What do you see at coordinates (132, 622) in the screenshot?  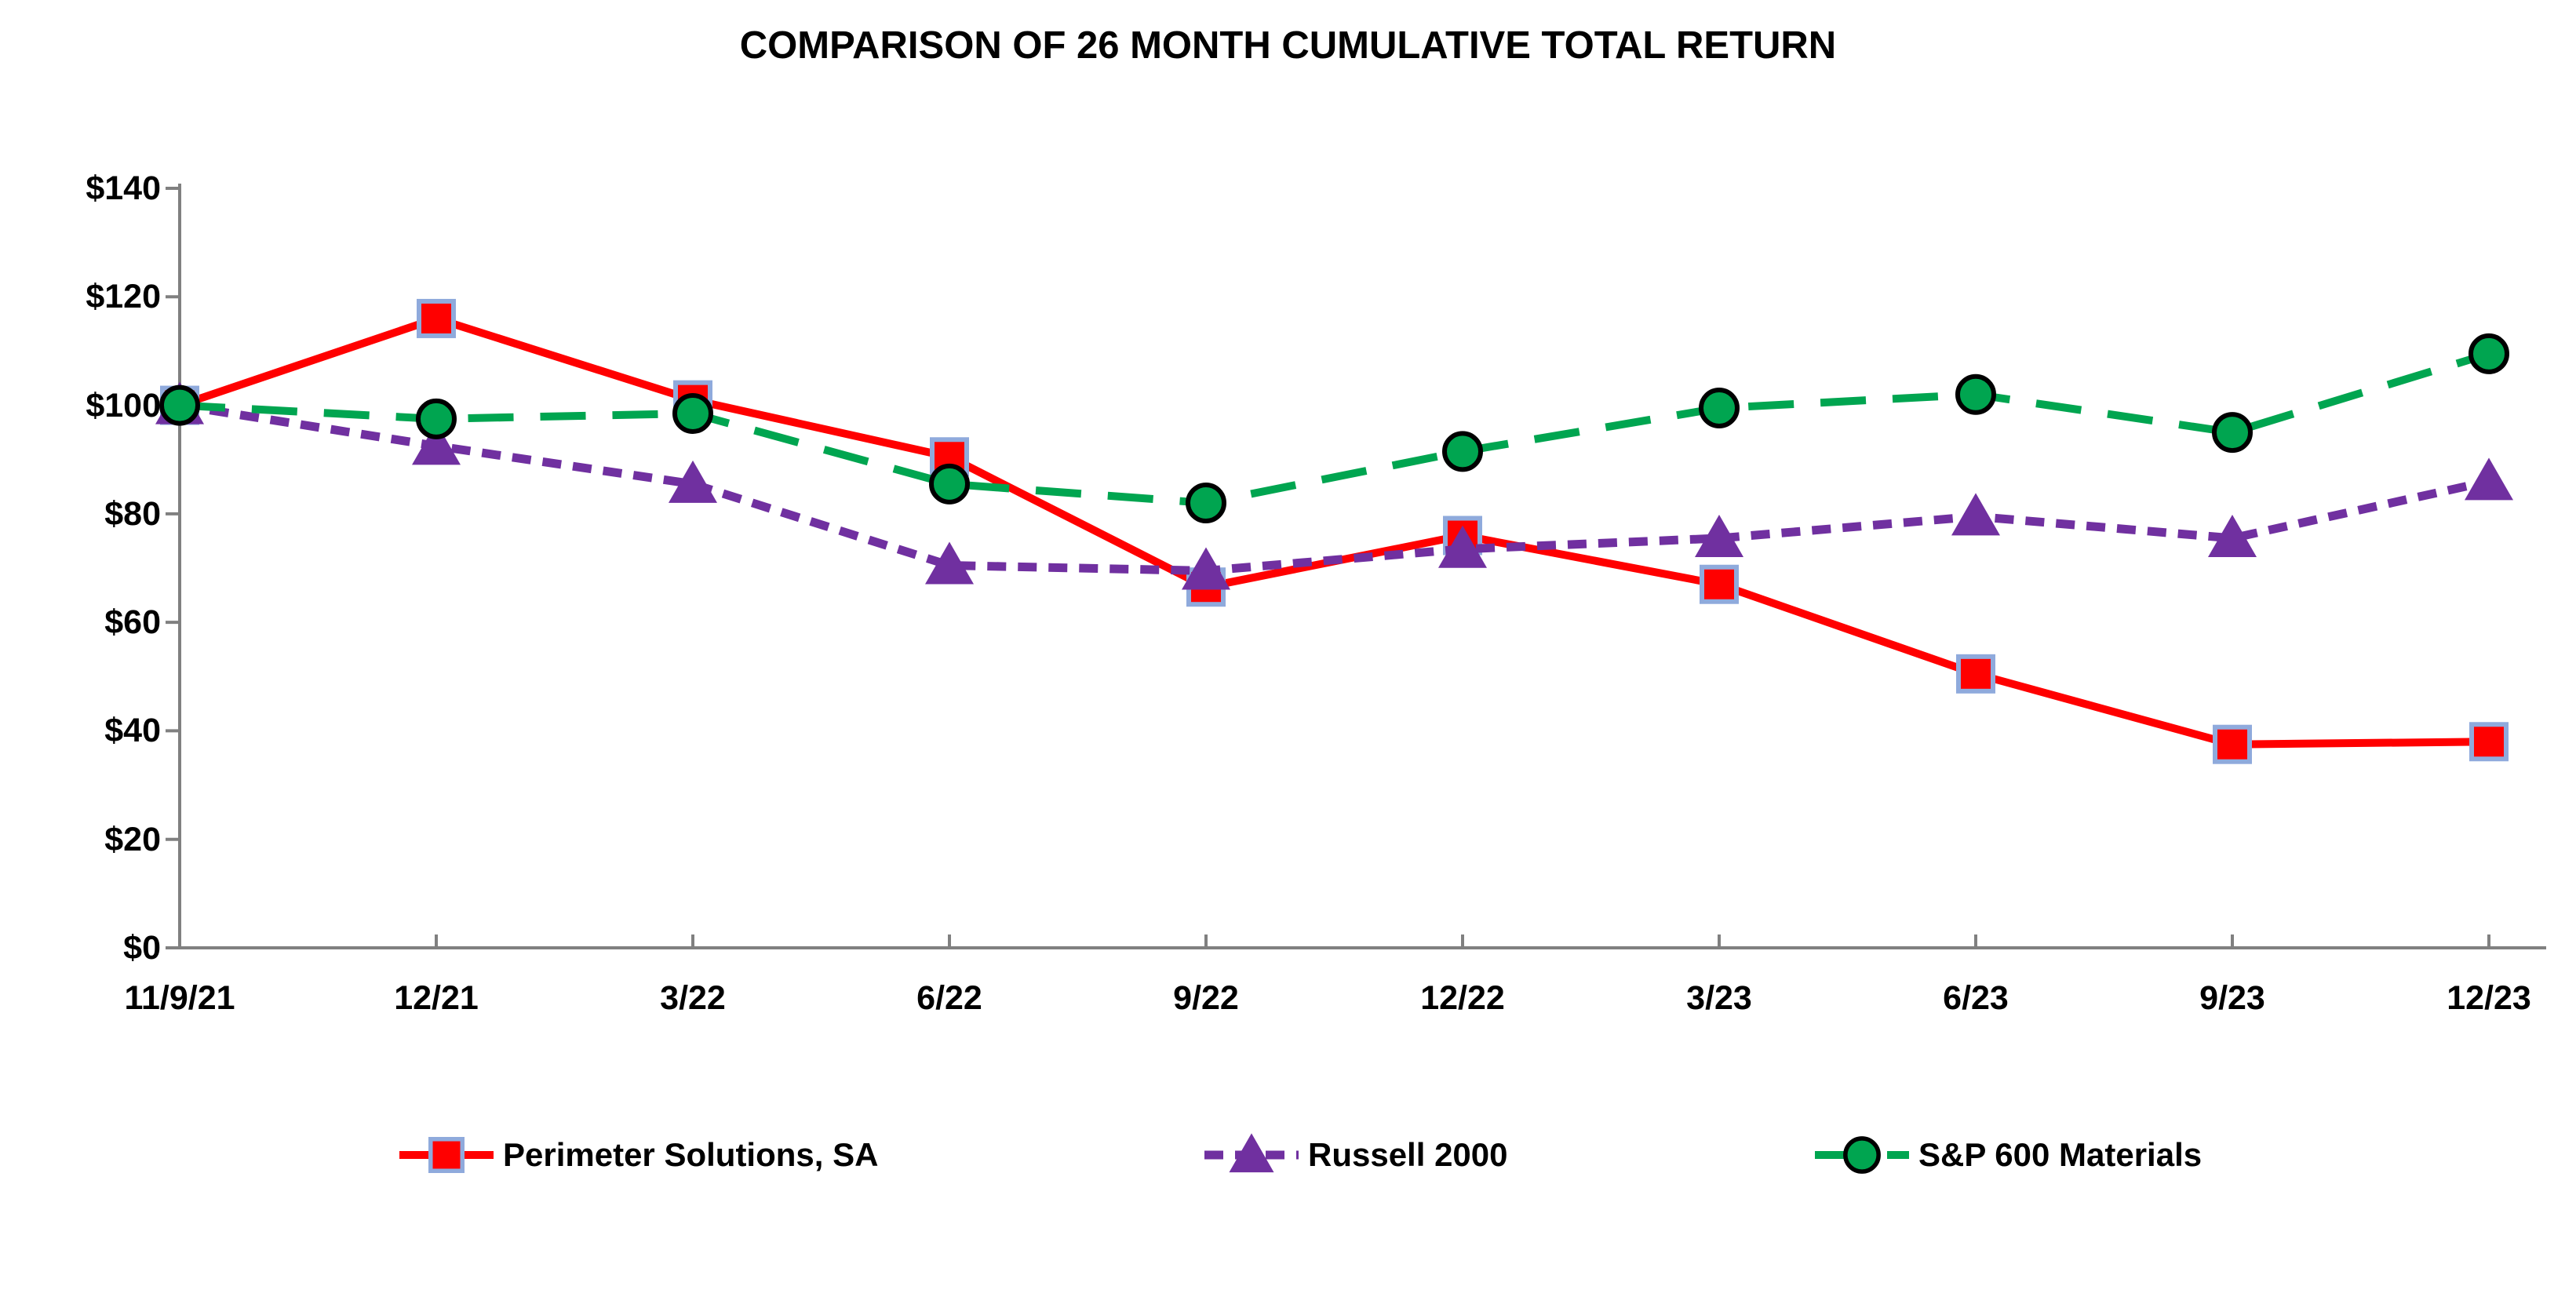 I see `y-tick-label: $60` at bounding box center [132, 622].